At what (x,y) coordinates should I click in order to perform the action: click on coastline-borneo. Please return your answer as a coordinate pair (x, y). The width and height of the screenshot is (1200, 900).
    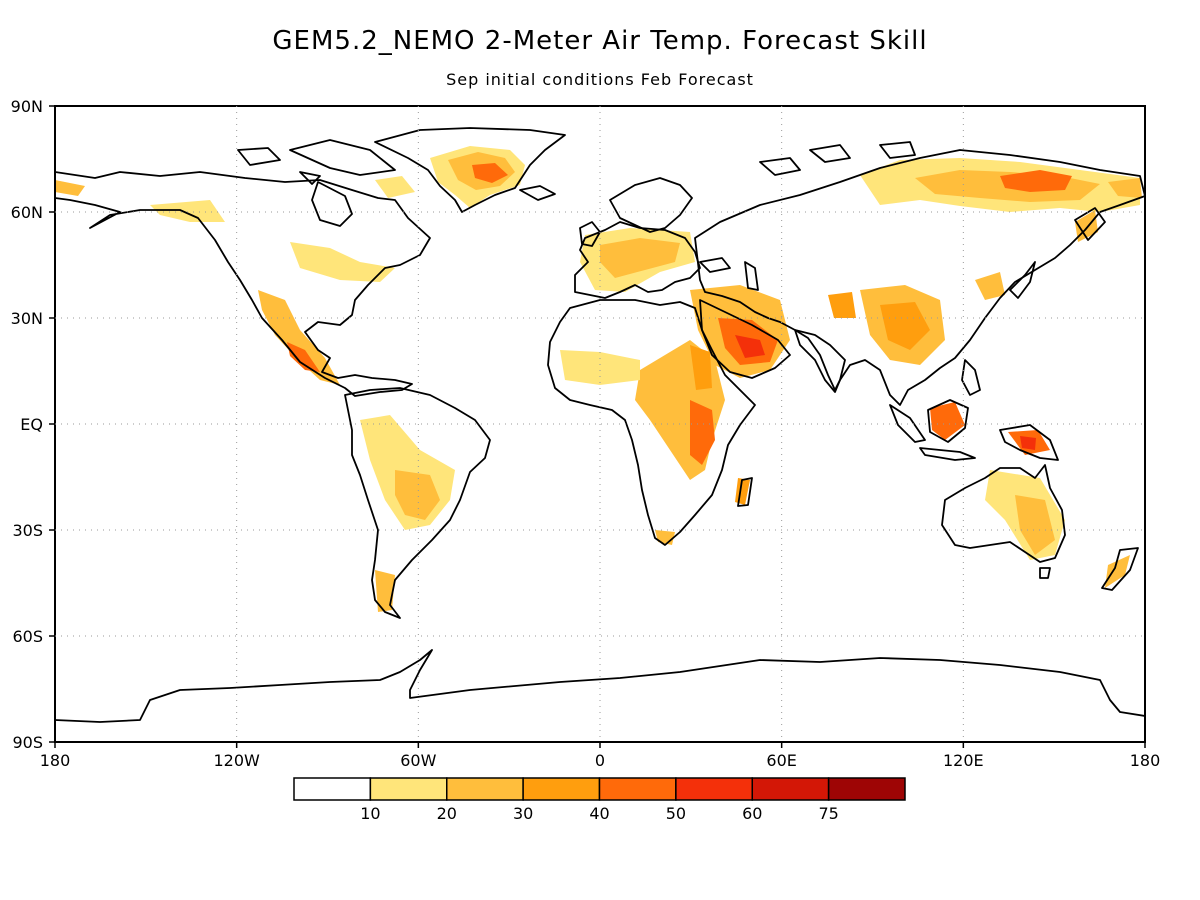
    Looking at the image, I should click on (948, 421).